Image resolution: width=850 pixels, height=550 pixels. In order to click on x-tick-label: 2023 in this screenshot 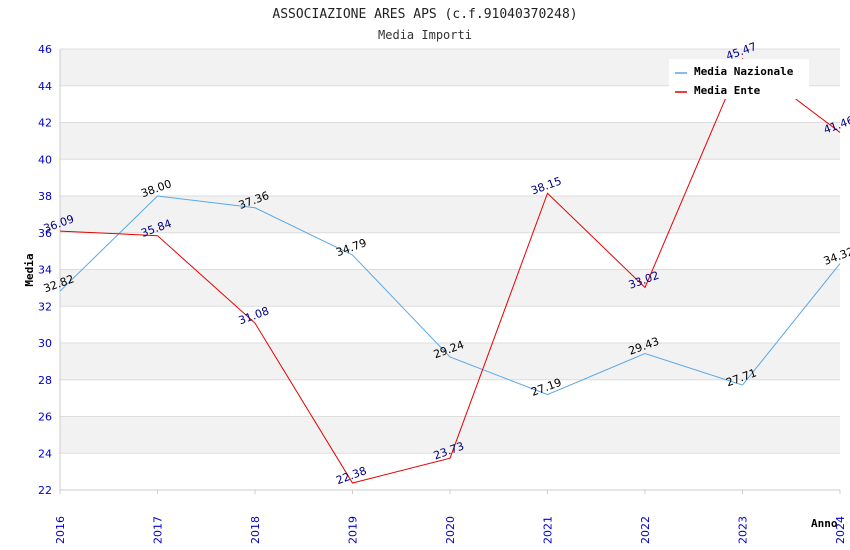, I will do `click(743, 530)`.